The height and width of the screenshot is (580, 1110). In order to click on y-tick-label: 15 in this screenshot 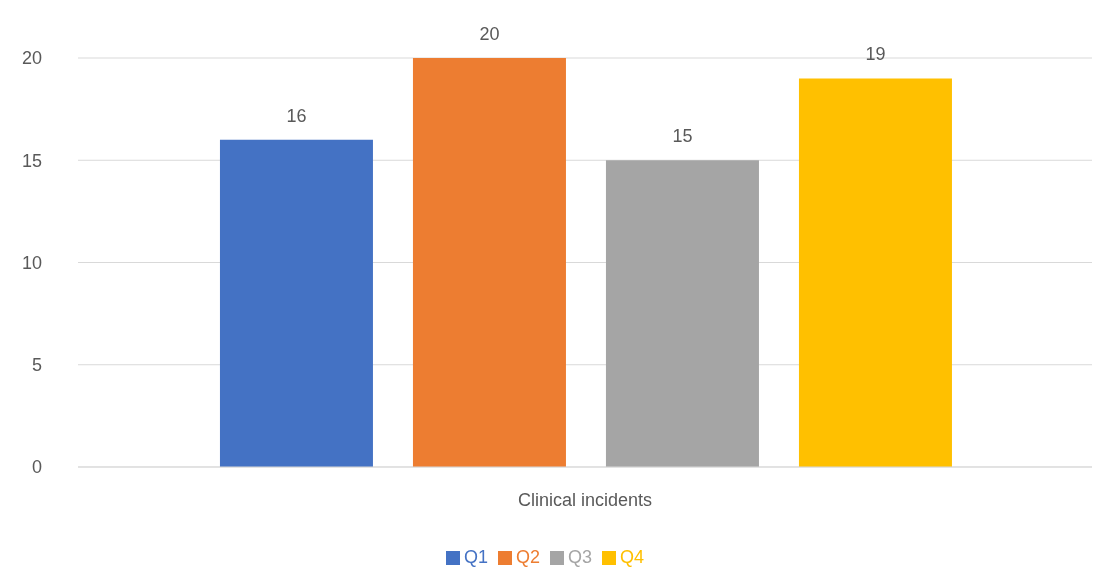, I will do `click(31, 160)`.